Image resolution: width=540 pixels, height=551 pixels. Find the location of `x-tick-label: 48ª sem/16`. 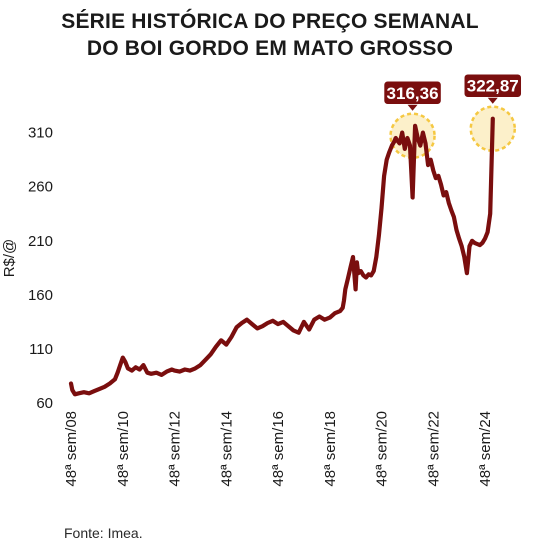

x-tick-label: 48ª sem/16 is located at coordinates (278, 449).